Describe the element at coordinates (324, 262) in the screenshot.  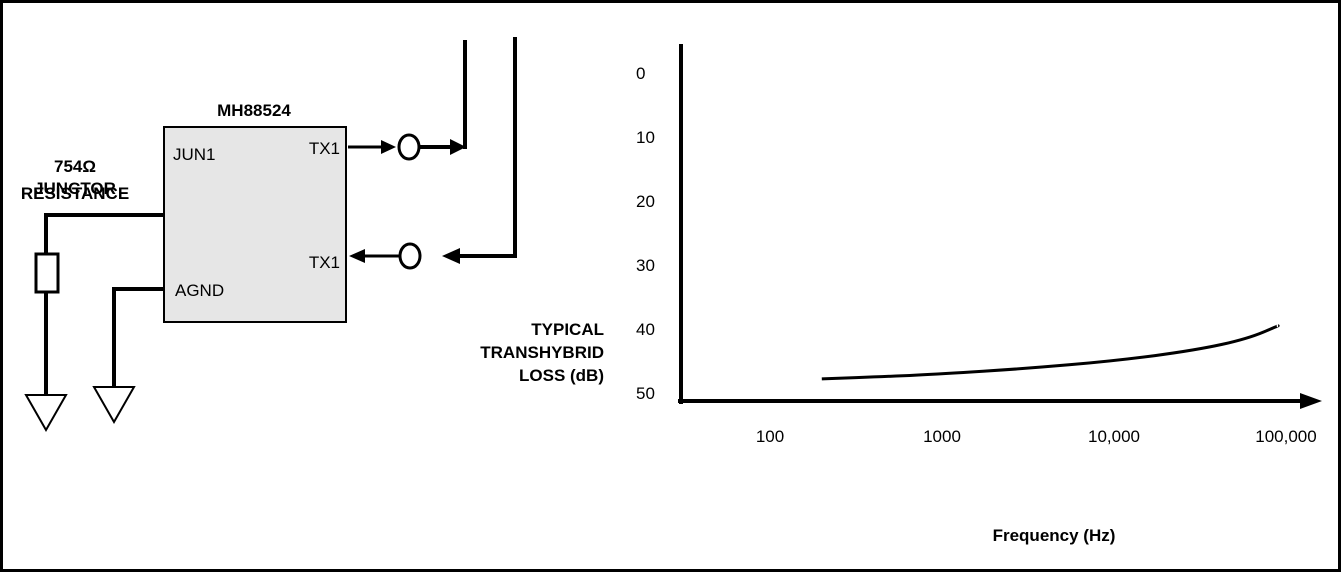
I see `pin-tx1-bottom-label: TX1` at that location.